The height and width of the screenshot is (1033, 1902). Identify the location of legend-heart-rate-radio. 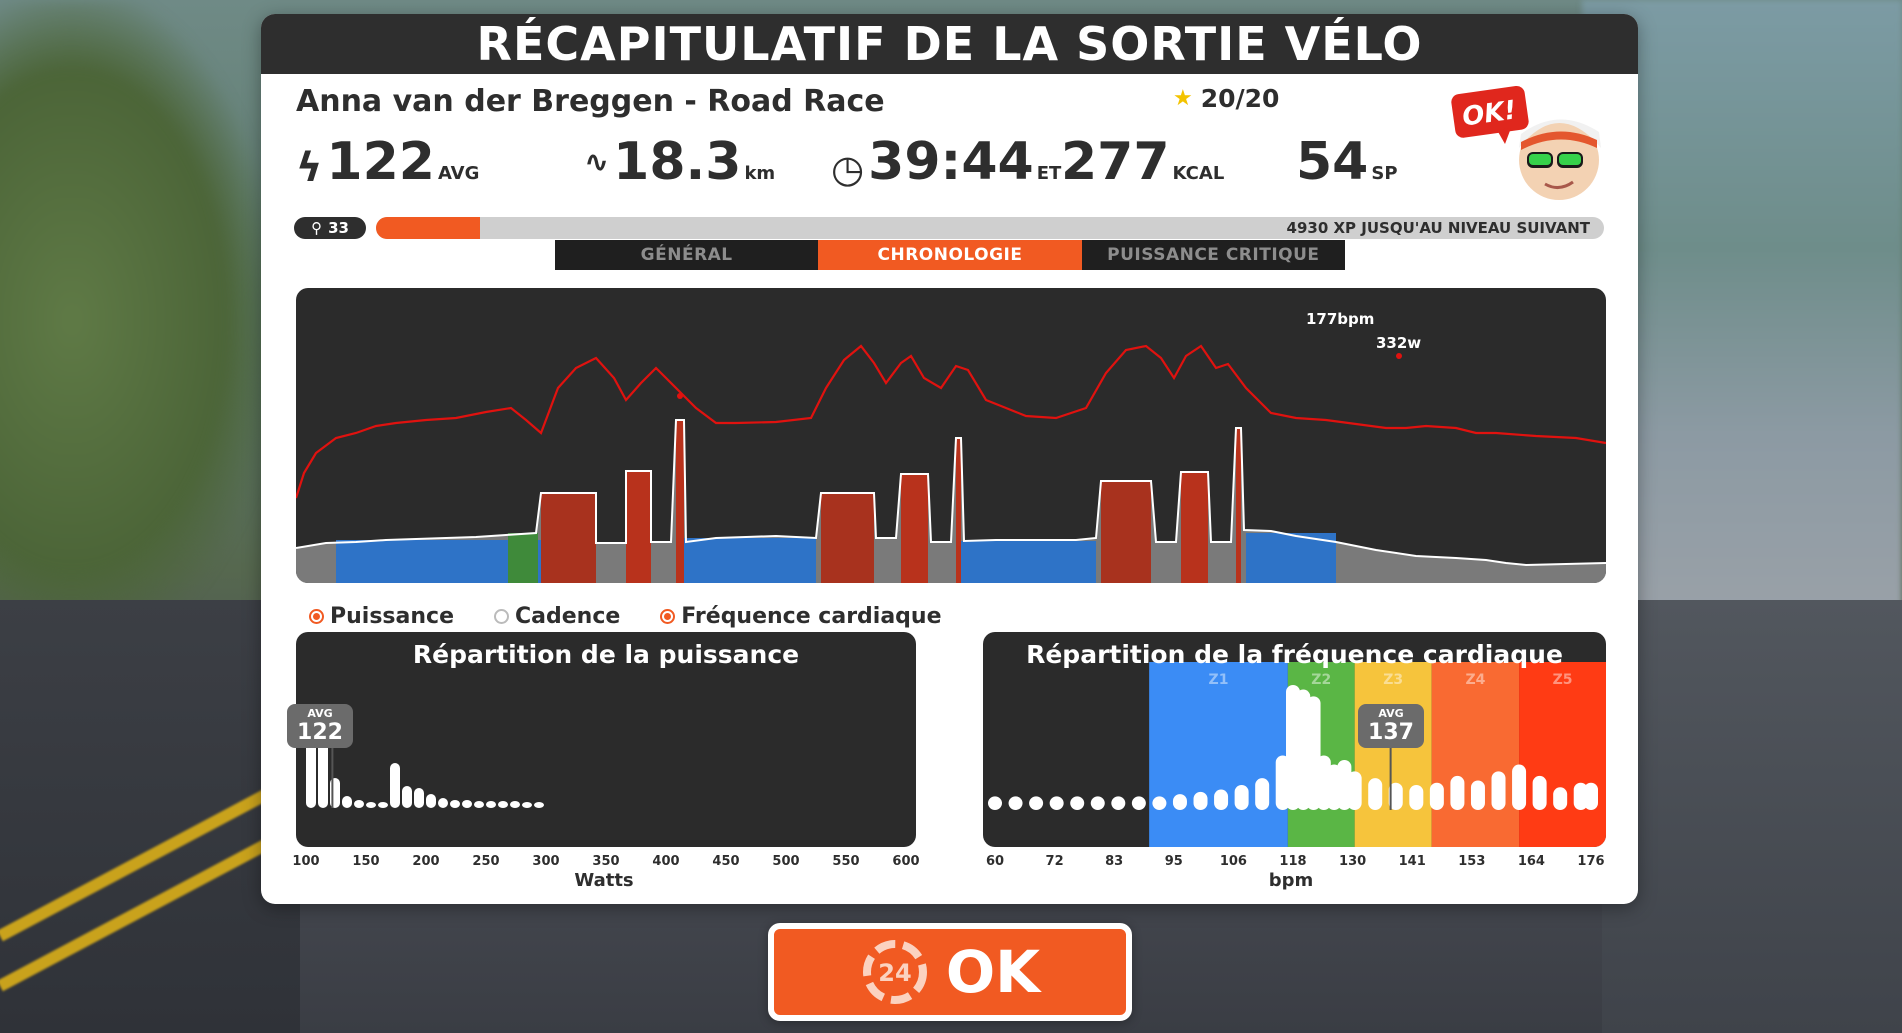
(668, 616).